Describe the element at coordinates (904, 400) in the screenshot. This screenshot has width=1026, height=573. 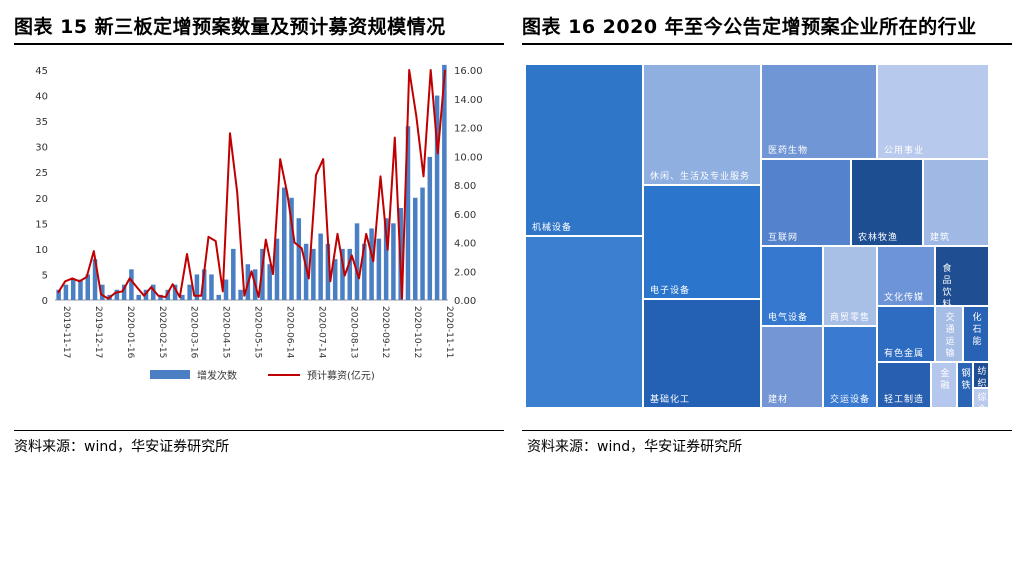
I see `treemap-label: 轻工制造` at that location.